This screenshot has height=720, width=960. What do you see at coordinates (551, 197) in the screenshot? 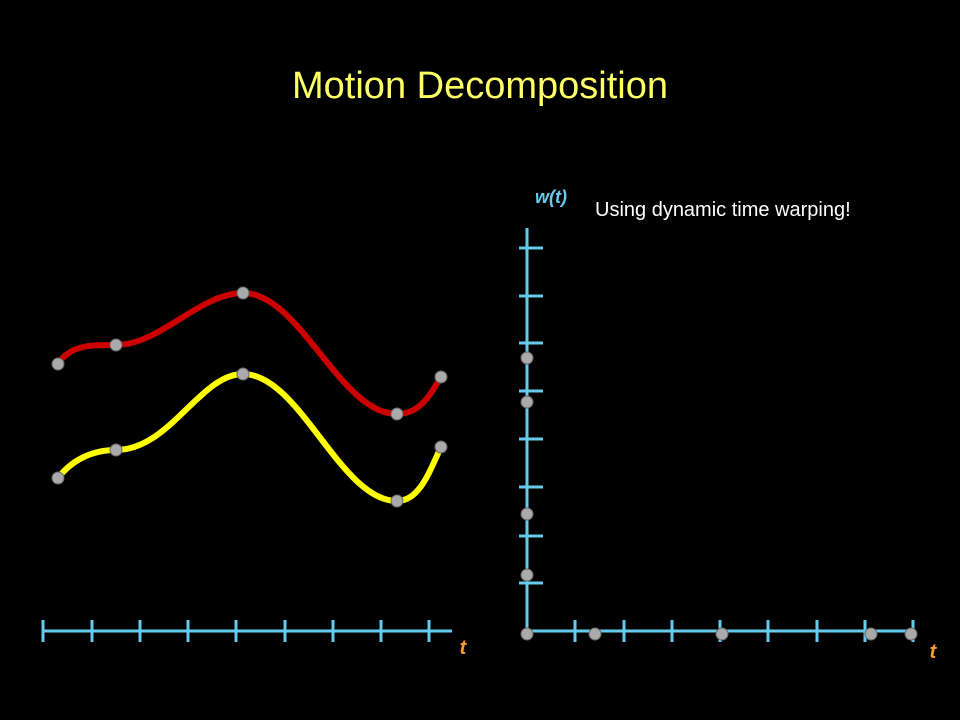
I see `axis-label: w(t)` at bounding box center [551, 197].